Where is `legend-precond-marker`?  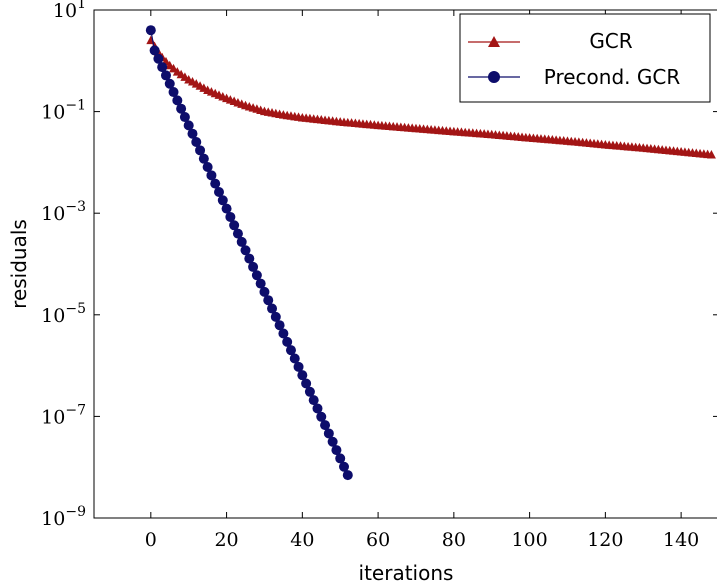
legend-precond-marker is located at coordinates (494, 77).